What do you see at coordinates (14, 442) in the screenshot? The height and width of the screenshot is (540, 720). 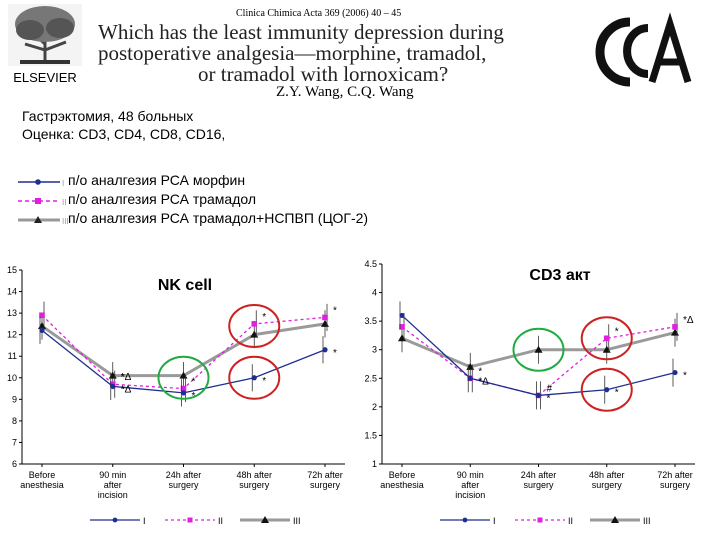 I see `y-tick-label: 7` at bounding box center [14, 442].